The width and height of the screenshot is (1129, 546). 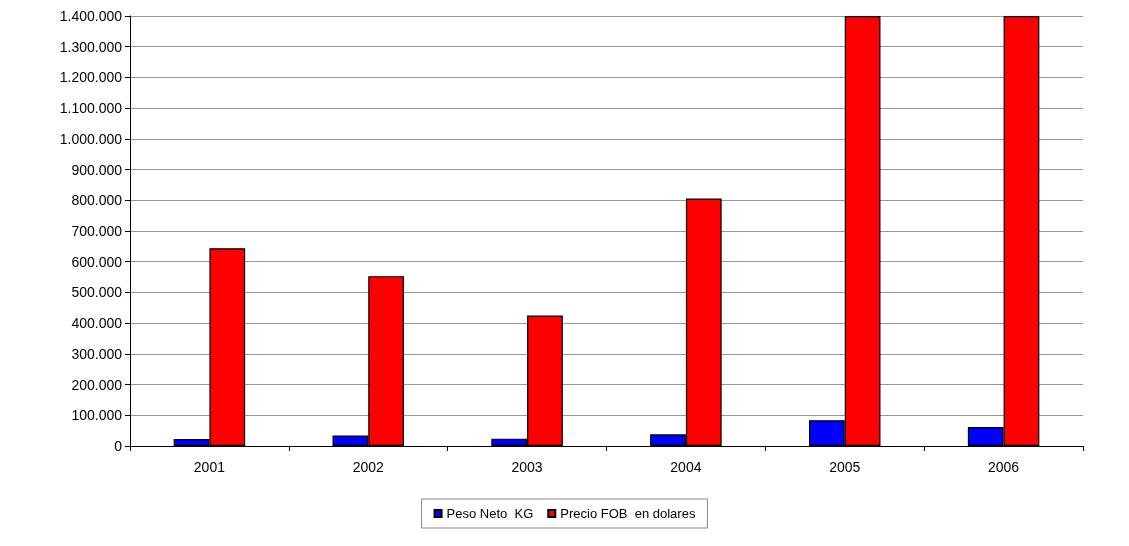 What do you see at coordinates (91, 108) in the screenshot?
I see `y-tick-label: 1.100.000` at bounding box center [91, 108].